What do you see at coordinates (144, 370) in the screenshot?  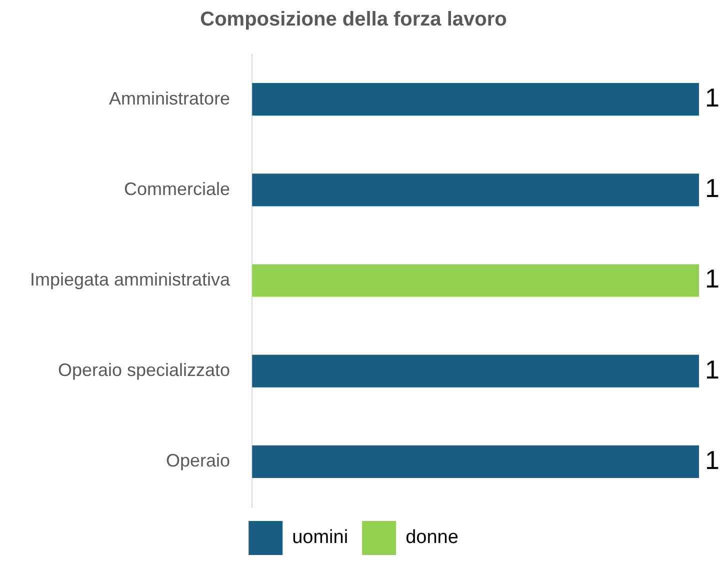 I see `y-tick-label: Operaio specializzato` at bounding box center [144, 370].